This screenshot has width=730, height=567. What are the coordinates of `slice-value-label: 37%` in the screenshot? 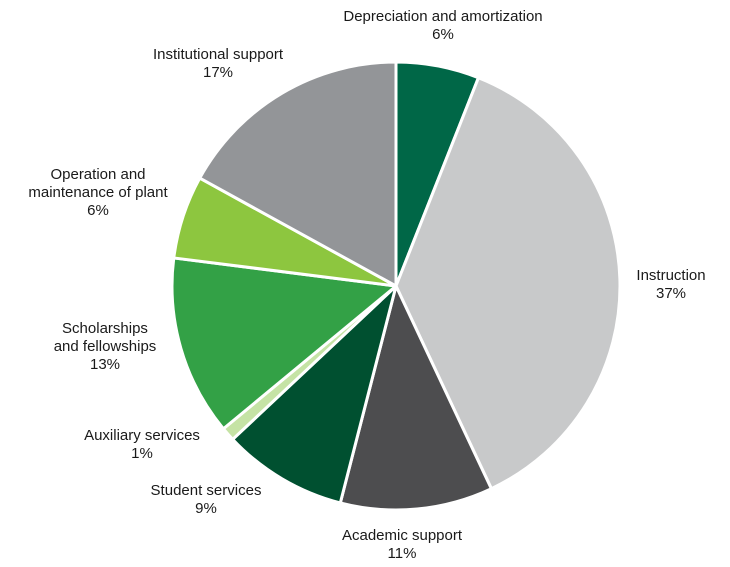 It's located at (671, 293).